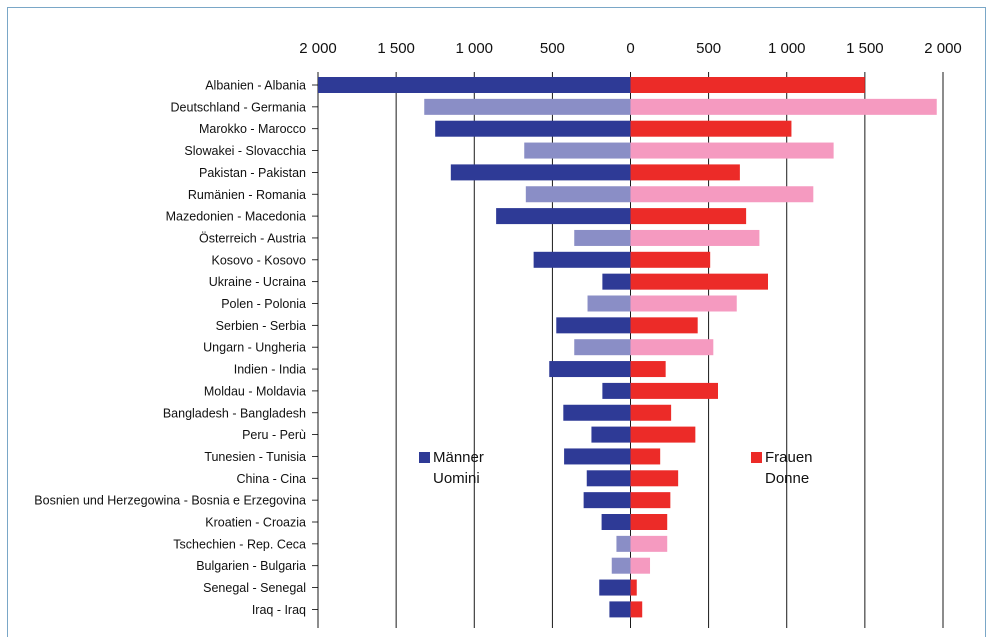 This screenshot has width=995, height=637. Describe the element at coordinates (259, 260) in the screenshot. I see `category-label: Kosovo - Kosovo` at that location.